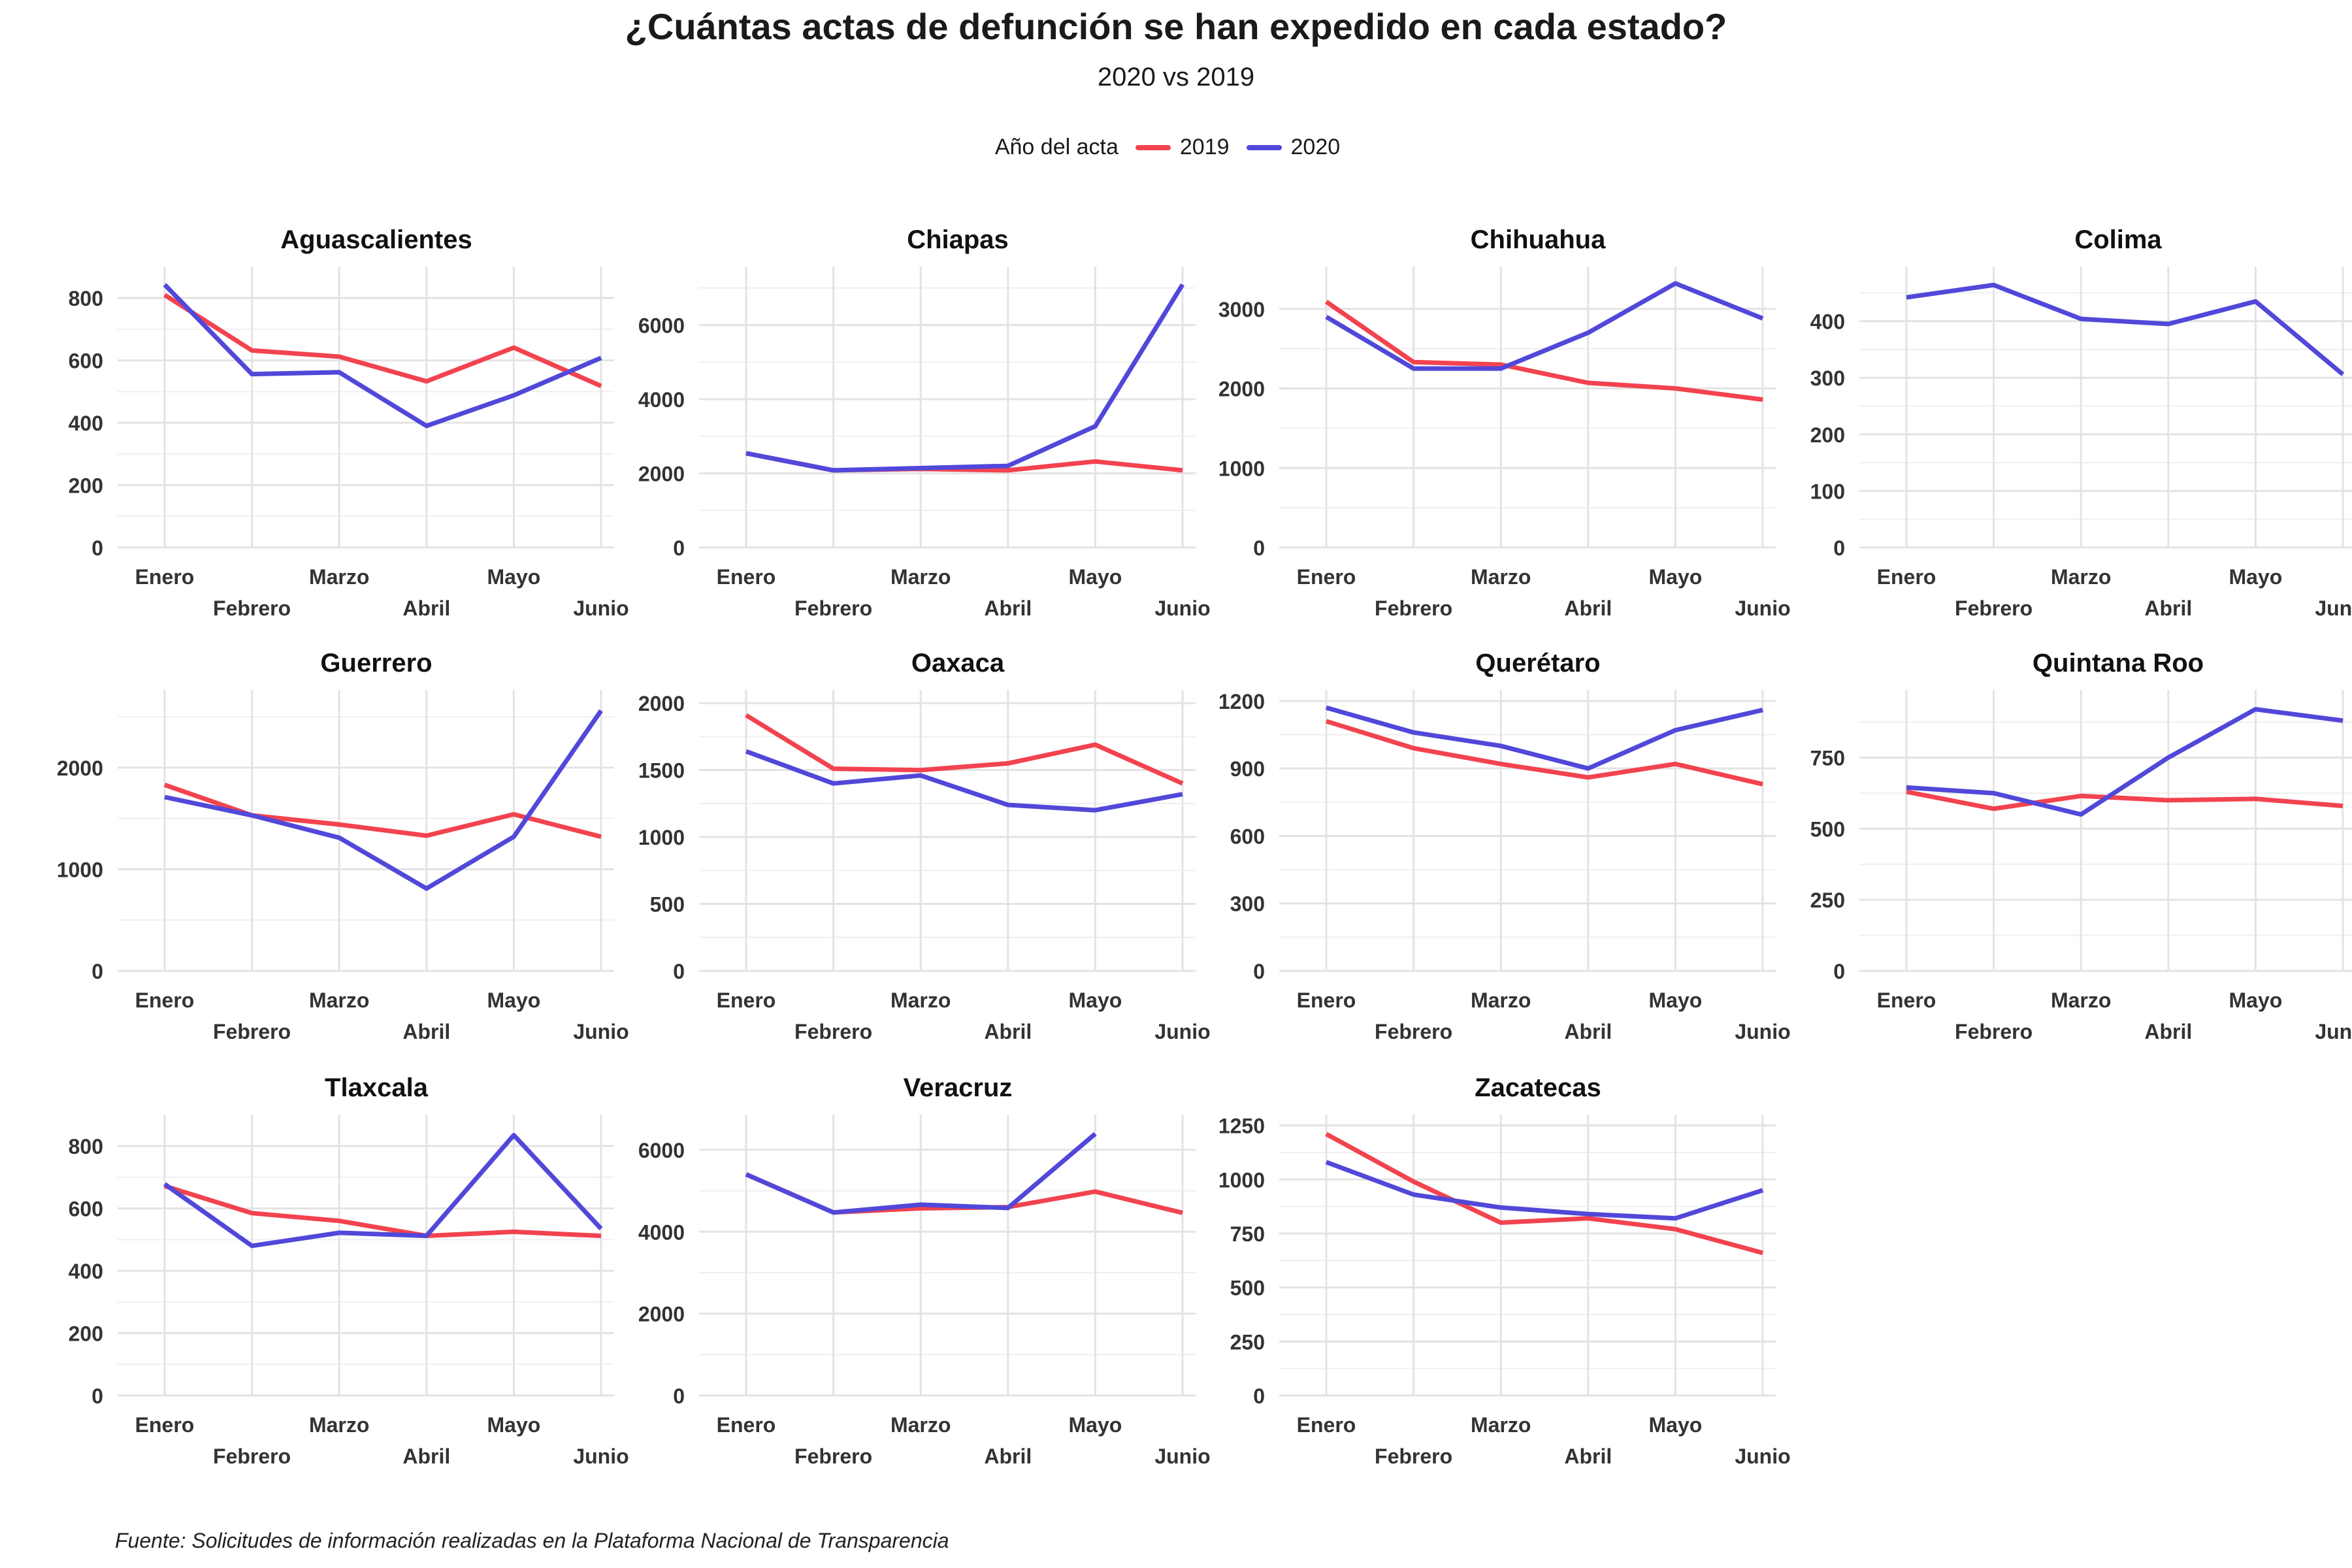 This screenshot has width=2352, height=1568. I want to click on y-tick-label-guerrero: 2000, so click(80, 768).